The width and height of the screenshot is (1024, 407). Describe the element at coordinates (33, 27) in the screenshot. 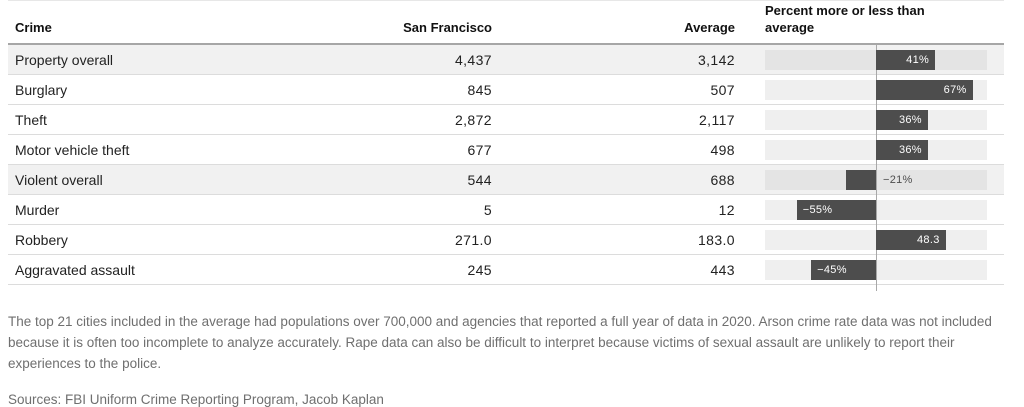

I see `column-header-crime: Crime` at that location.